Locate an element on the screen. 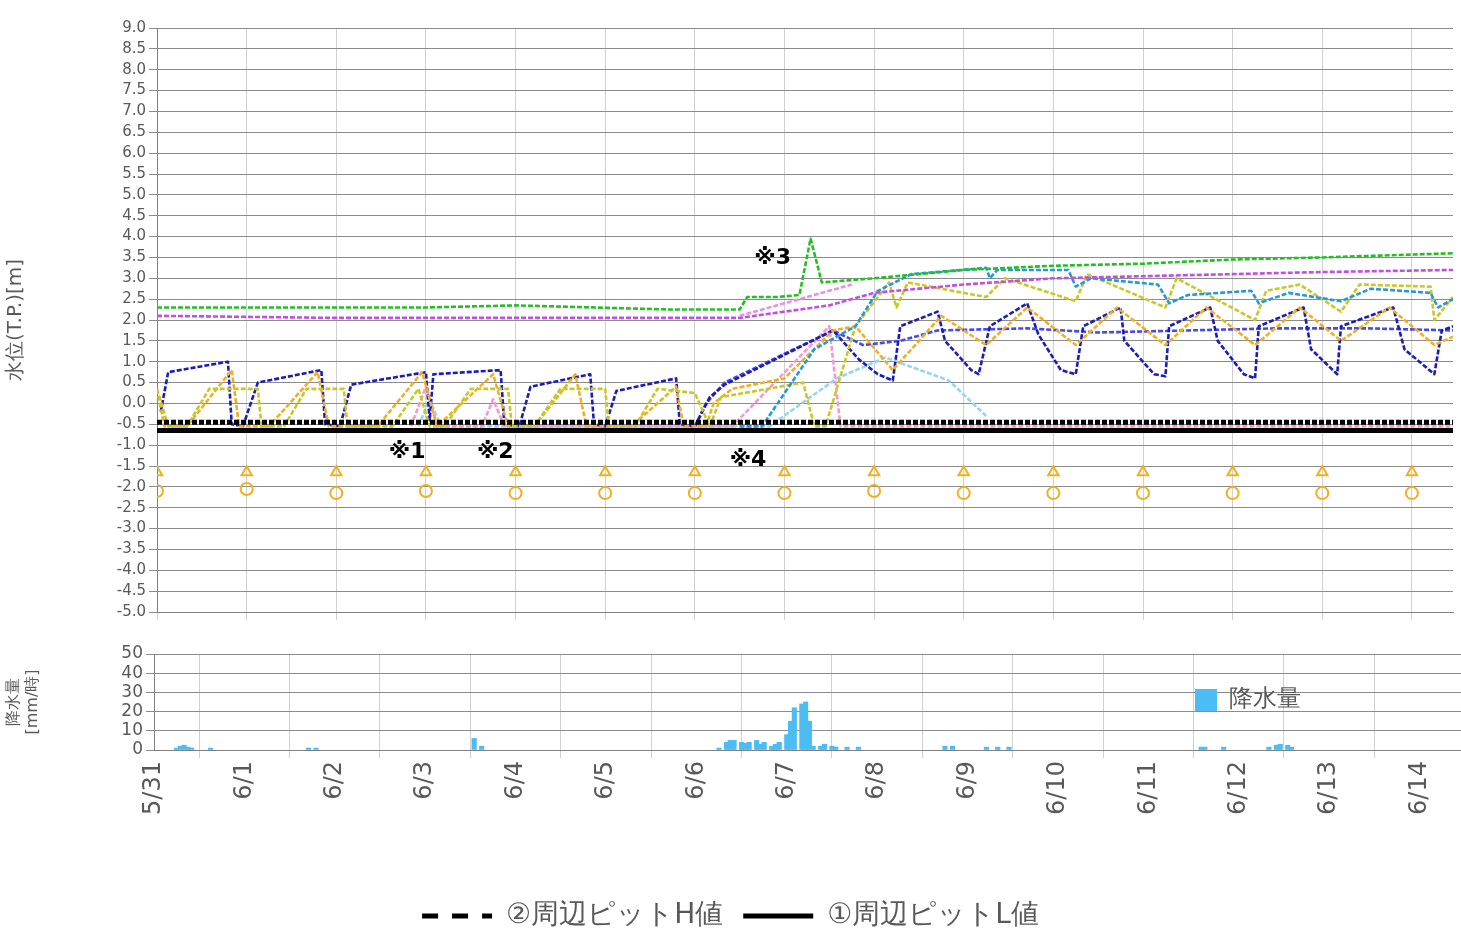 Image resolution: width=1461 pixels, height=946 pixels. x-tick-label: 6/6 is located at coordinates (694, 780).